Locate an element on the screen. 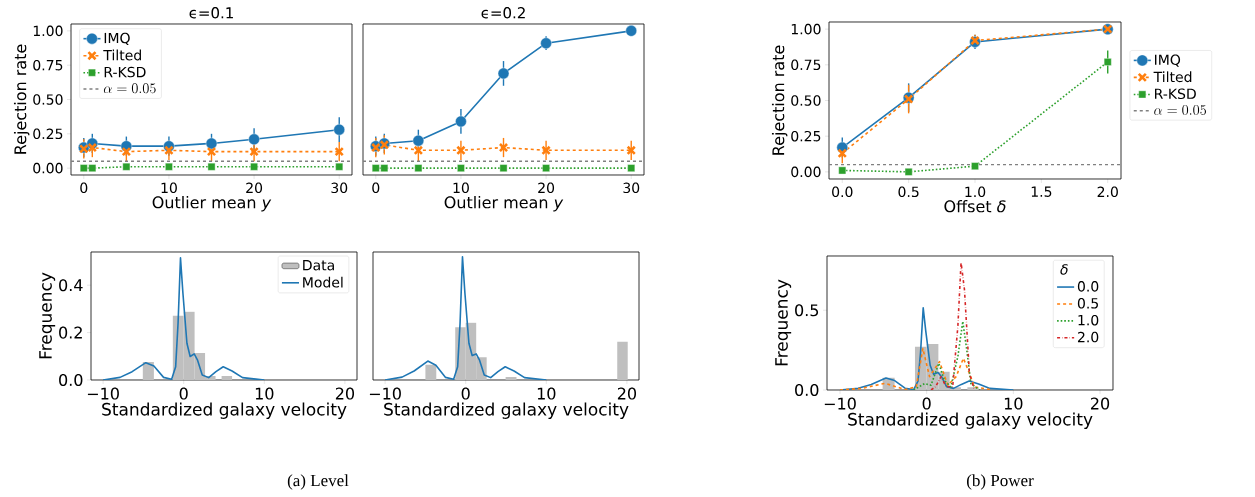  x-axis-title: Offset δ is located at coordinates (975, 206).